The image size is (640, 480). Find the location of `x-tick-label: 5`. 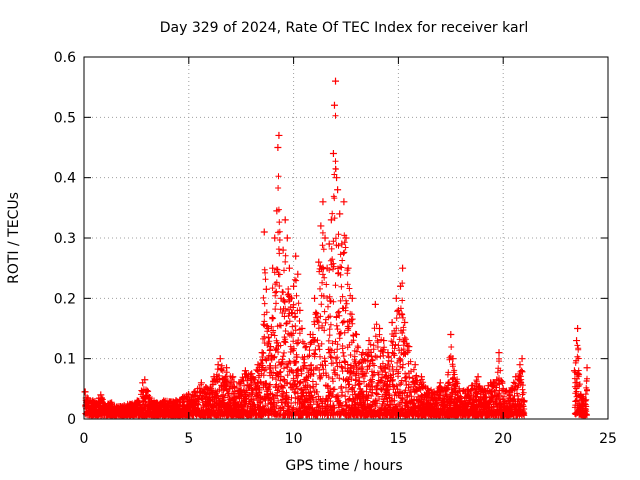

x-tick-label: 5 is located at coordinates (188, 439).